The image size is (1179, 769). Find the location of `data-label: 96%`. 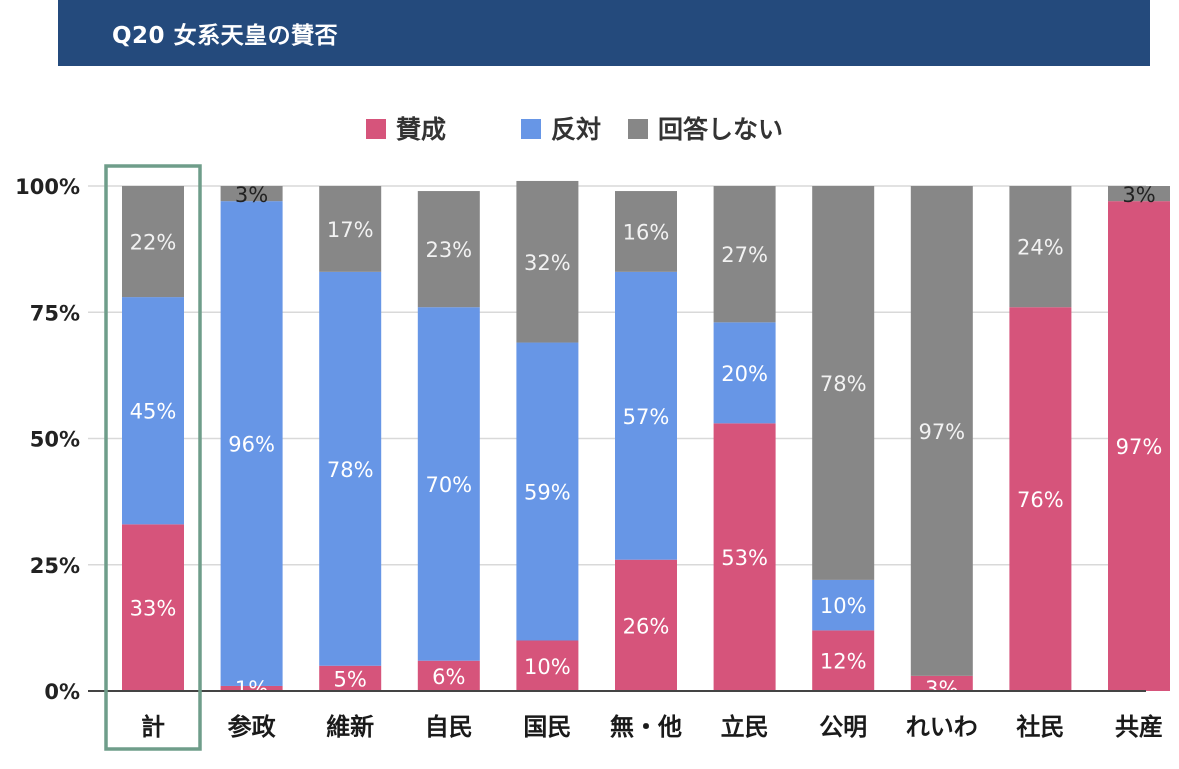

data-label: 96% is located at coordinates (251, 445).